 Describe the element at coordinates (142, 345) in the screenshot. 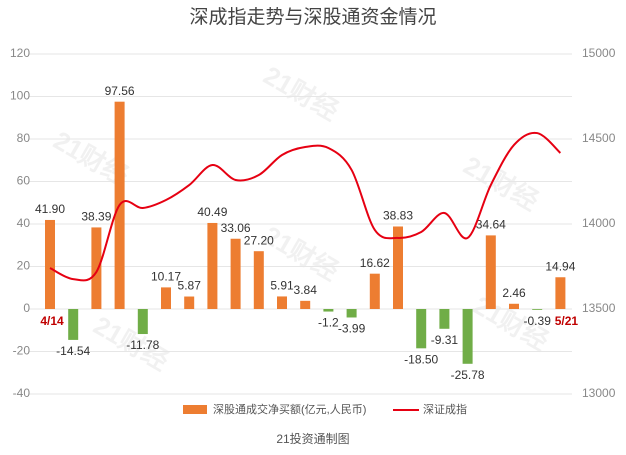

I see `data-label: -11.78` at that location.